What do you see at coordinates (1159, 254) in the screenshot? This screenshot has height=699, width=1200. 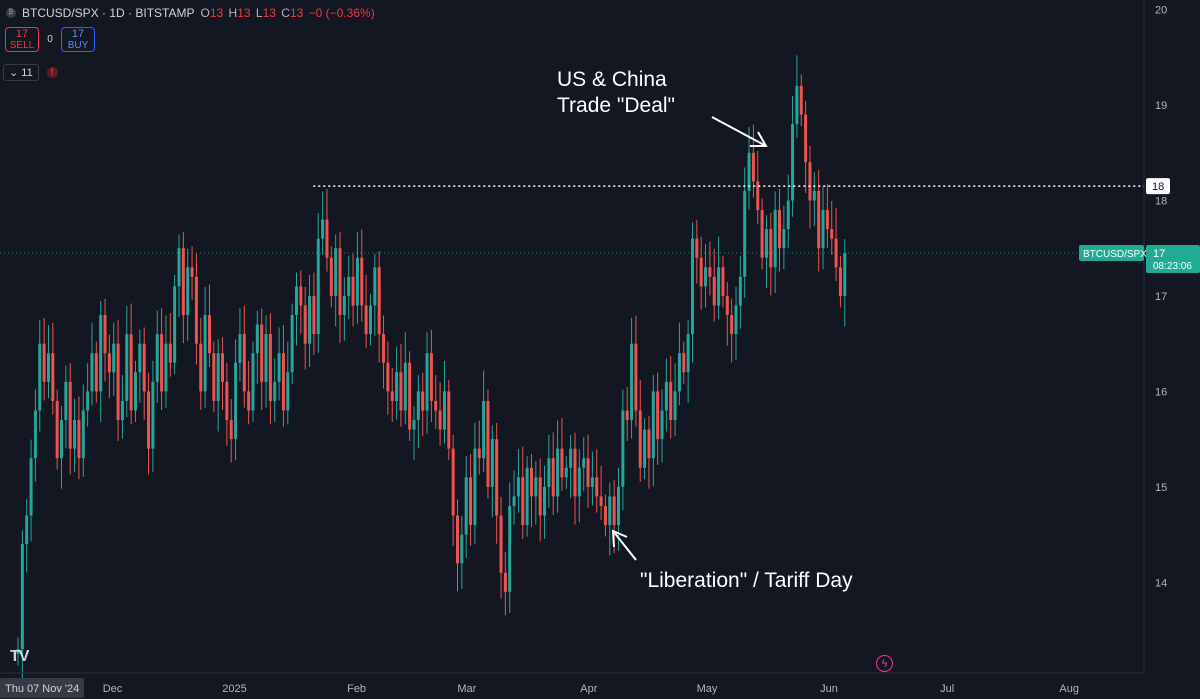 I see `last-price-label: 17` at bounding box center [1159, 254].